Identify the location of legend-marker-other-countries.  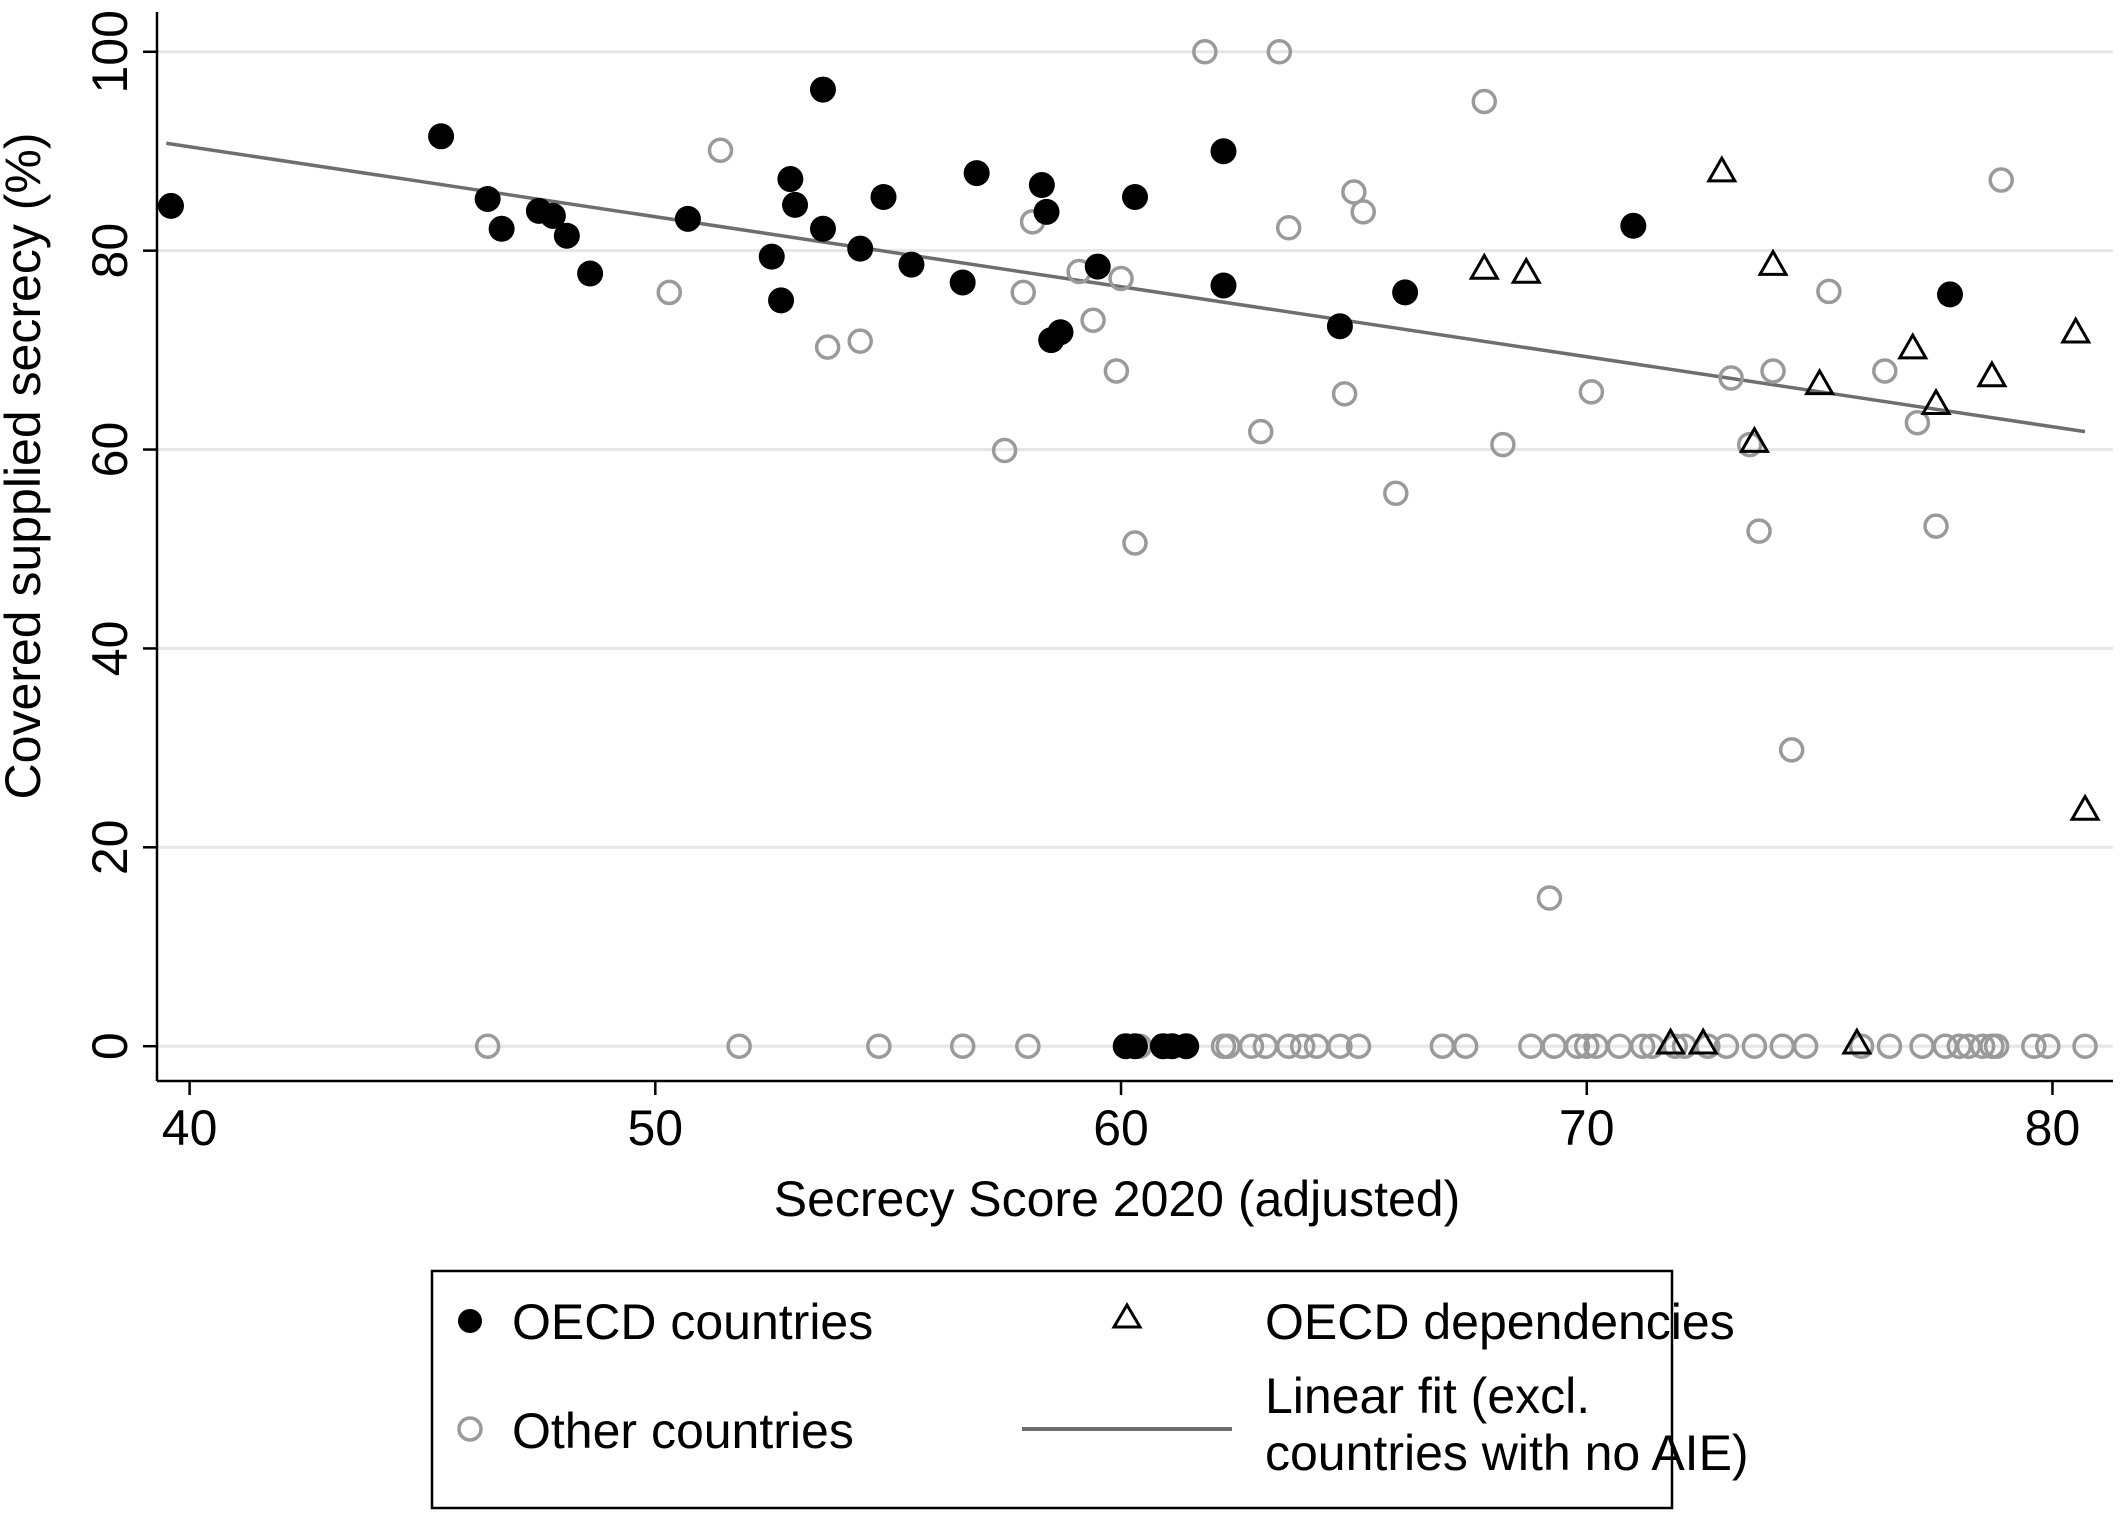
(470, 1429).